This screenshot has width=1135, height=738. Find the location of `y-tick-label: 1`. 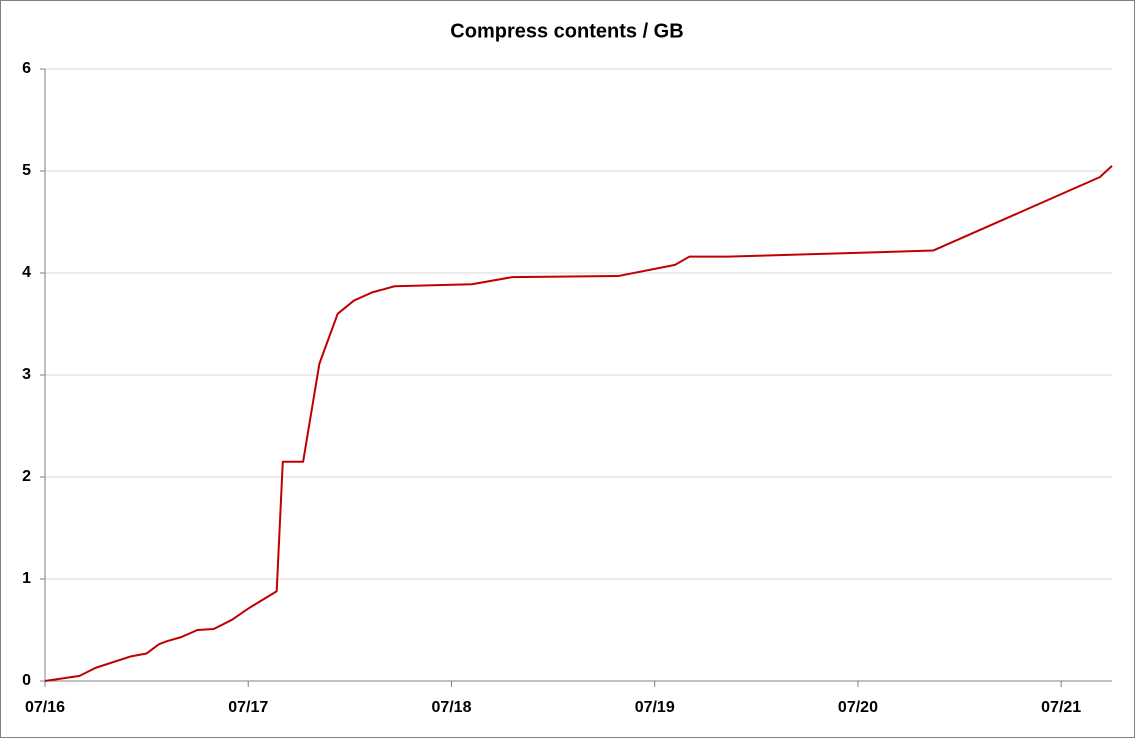

y-tick-label: 1 is located at coordinates (26, 578).